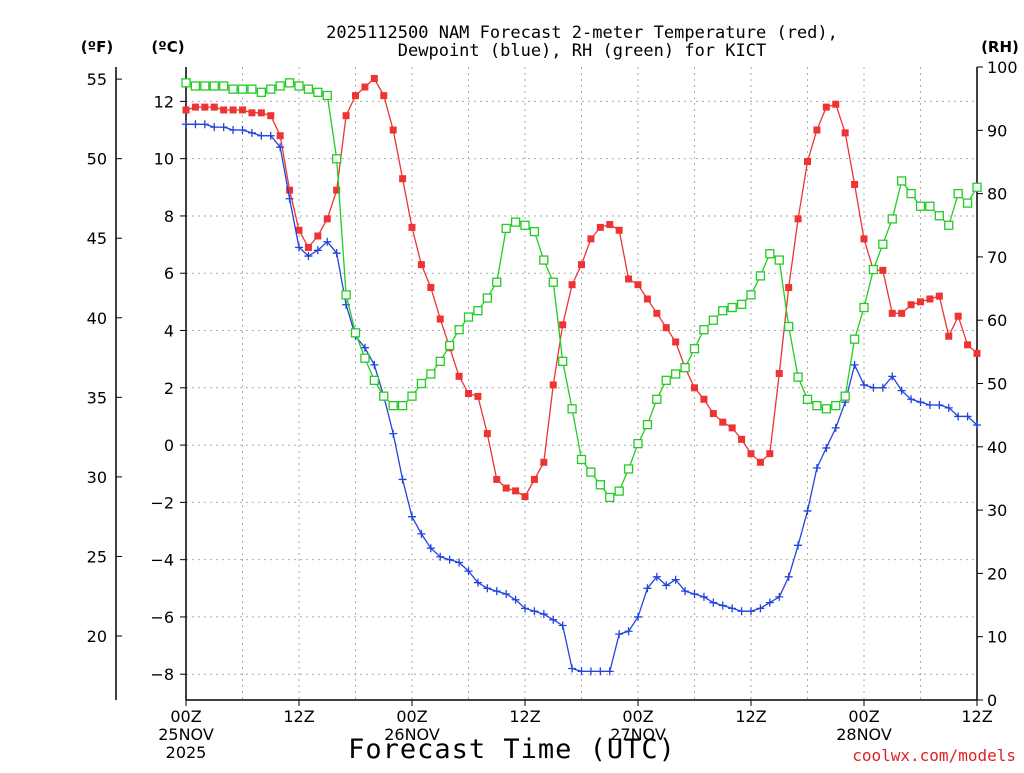 The image size is (1024, 773). I want to click on fahrenheit-unit-label: (ºF), so click(97, 47).